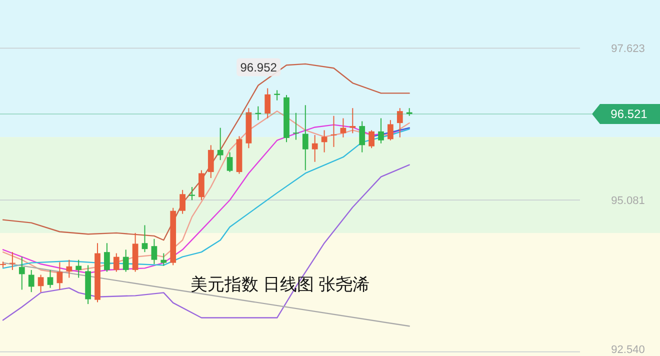 The image size is (660, 356). Describe the element at coordinates (629, 114) in the screenshot. I see `ref-line-label: 96.521` at that location.